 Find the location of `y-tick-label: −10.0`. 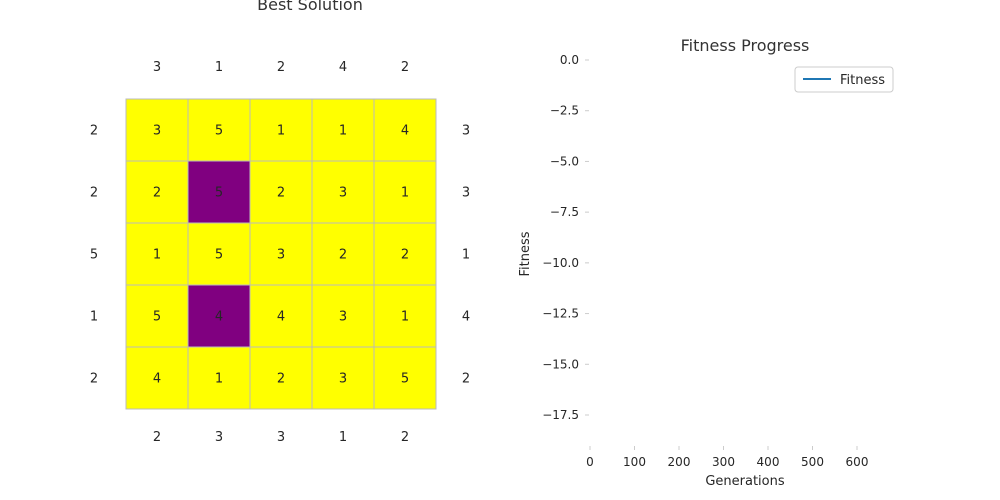

y-tick-label: −10.0 is located at coordinates (560, 263).